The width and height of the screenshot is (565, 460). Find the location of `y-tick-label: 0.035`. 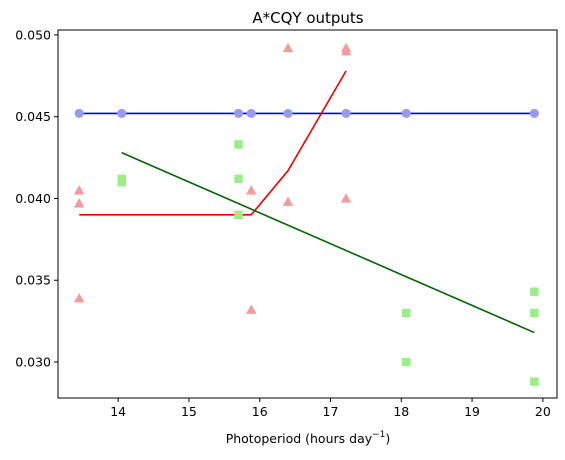

y-tick-label: 0.035 is located at coordinates (33, 280).